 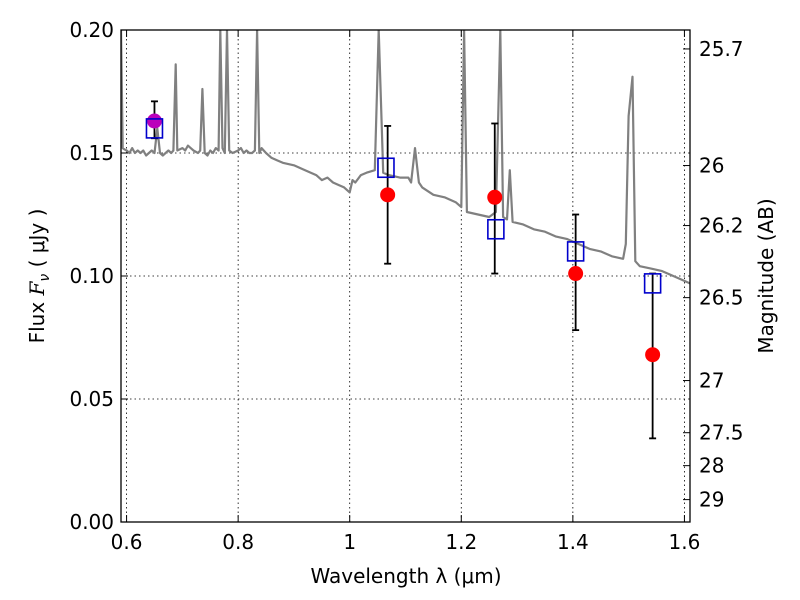 What do you see at coordinates (721, 226) in the screenshot?
I see `y2-tick-label: 26.2` at bounding box center [721, 226].